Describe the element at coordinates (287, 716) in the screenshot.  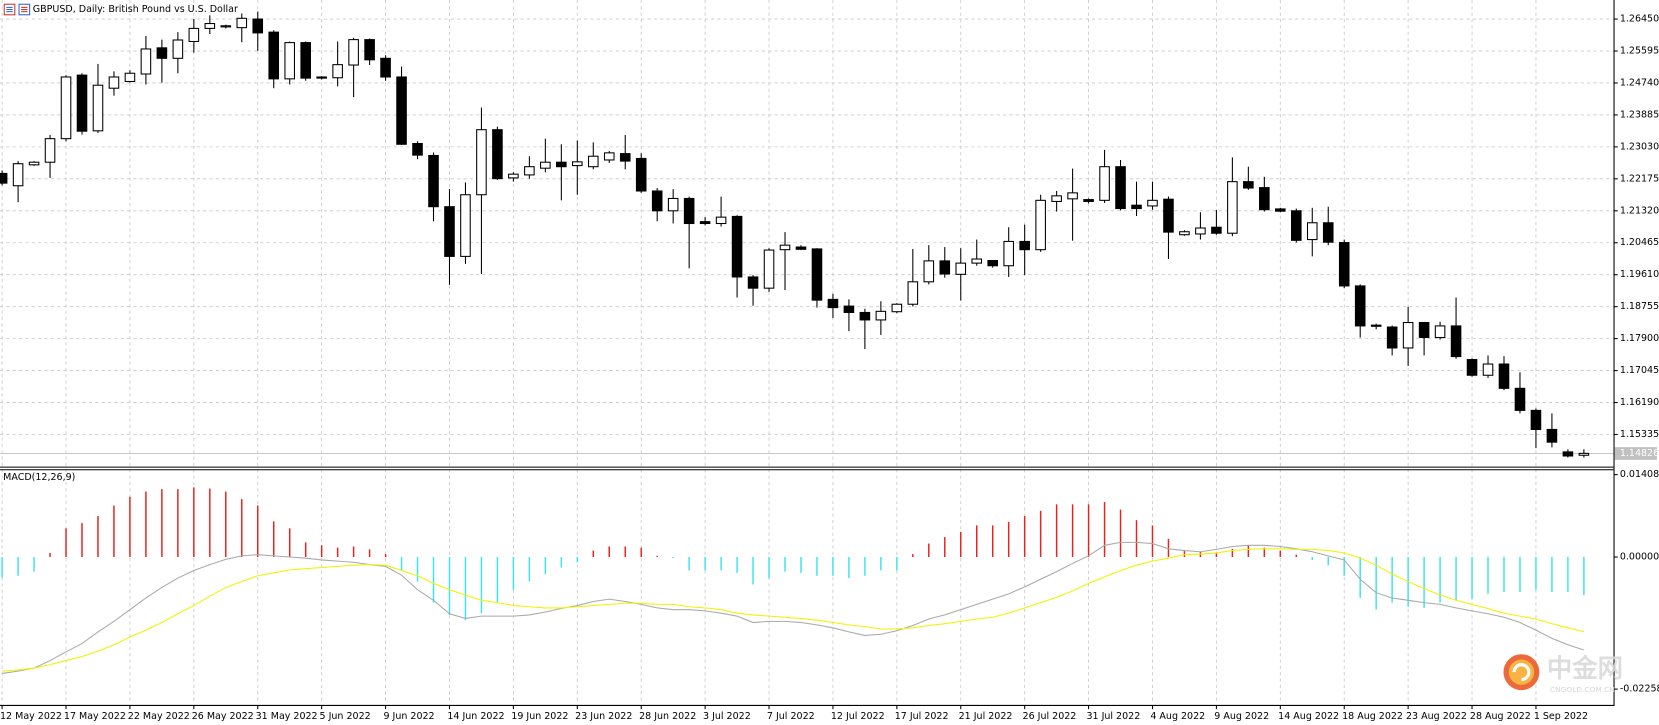
I see `x-tick-label: 31 May 2022` at that location.